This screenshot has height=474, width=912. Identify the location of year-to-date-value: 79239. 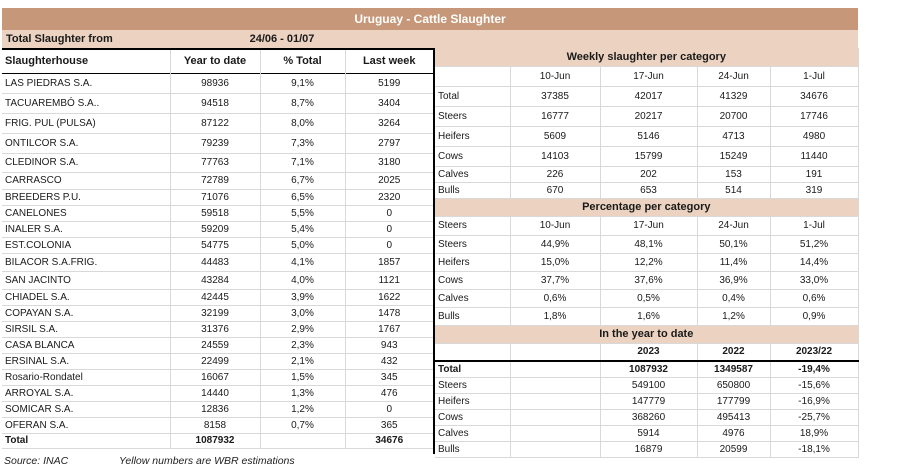
(214, 143).